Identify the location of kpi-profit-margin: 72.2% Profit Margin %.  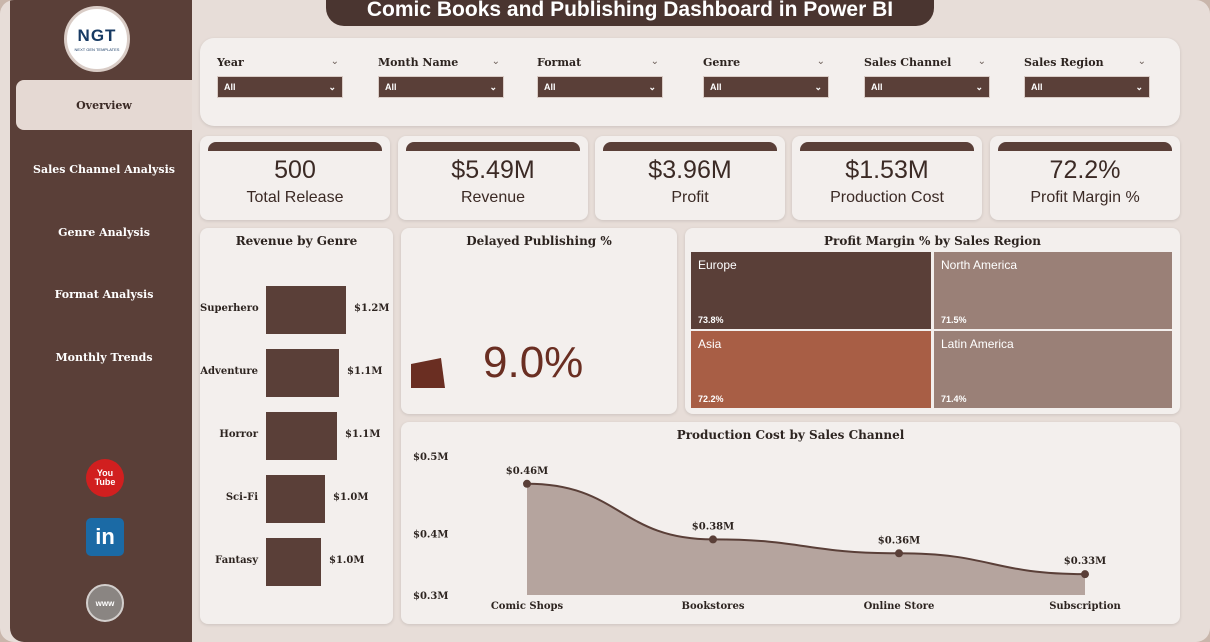
(1085, 178).